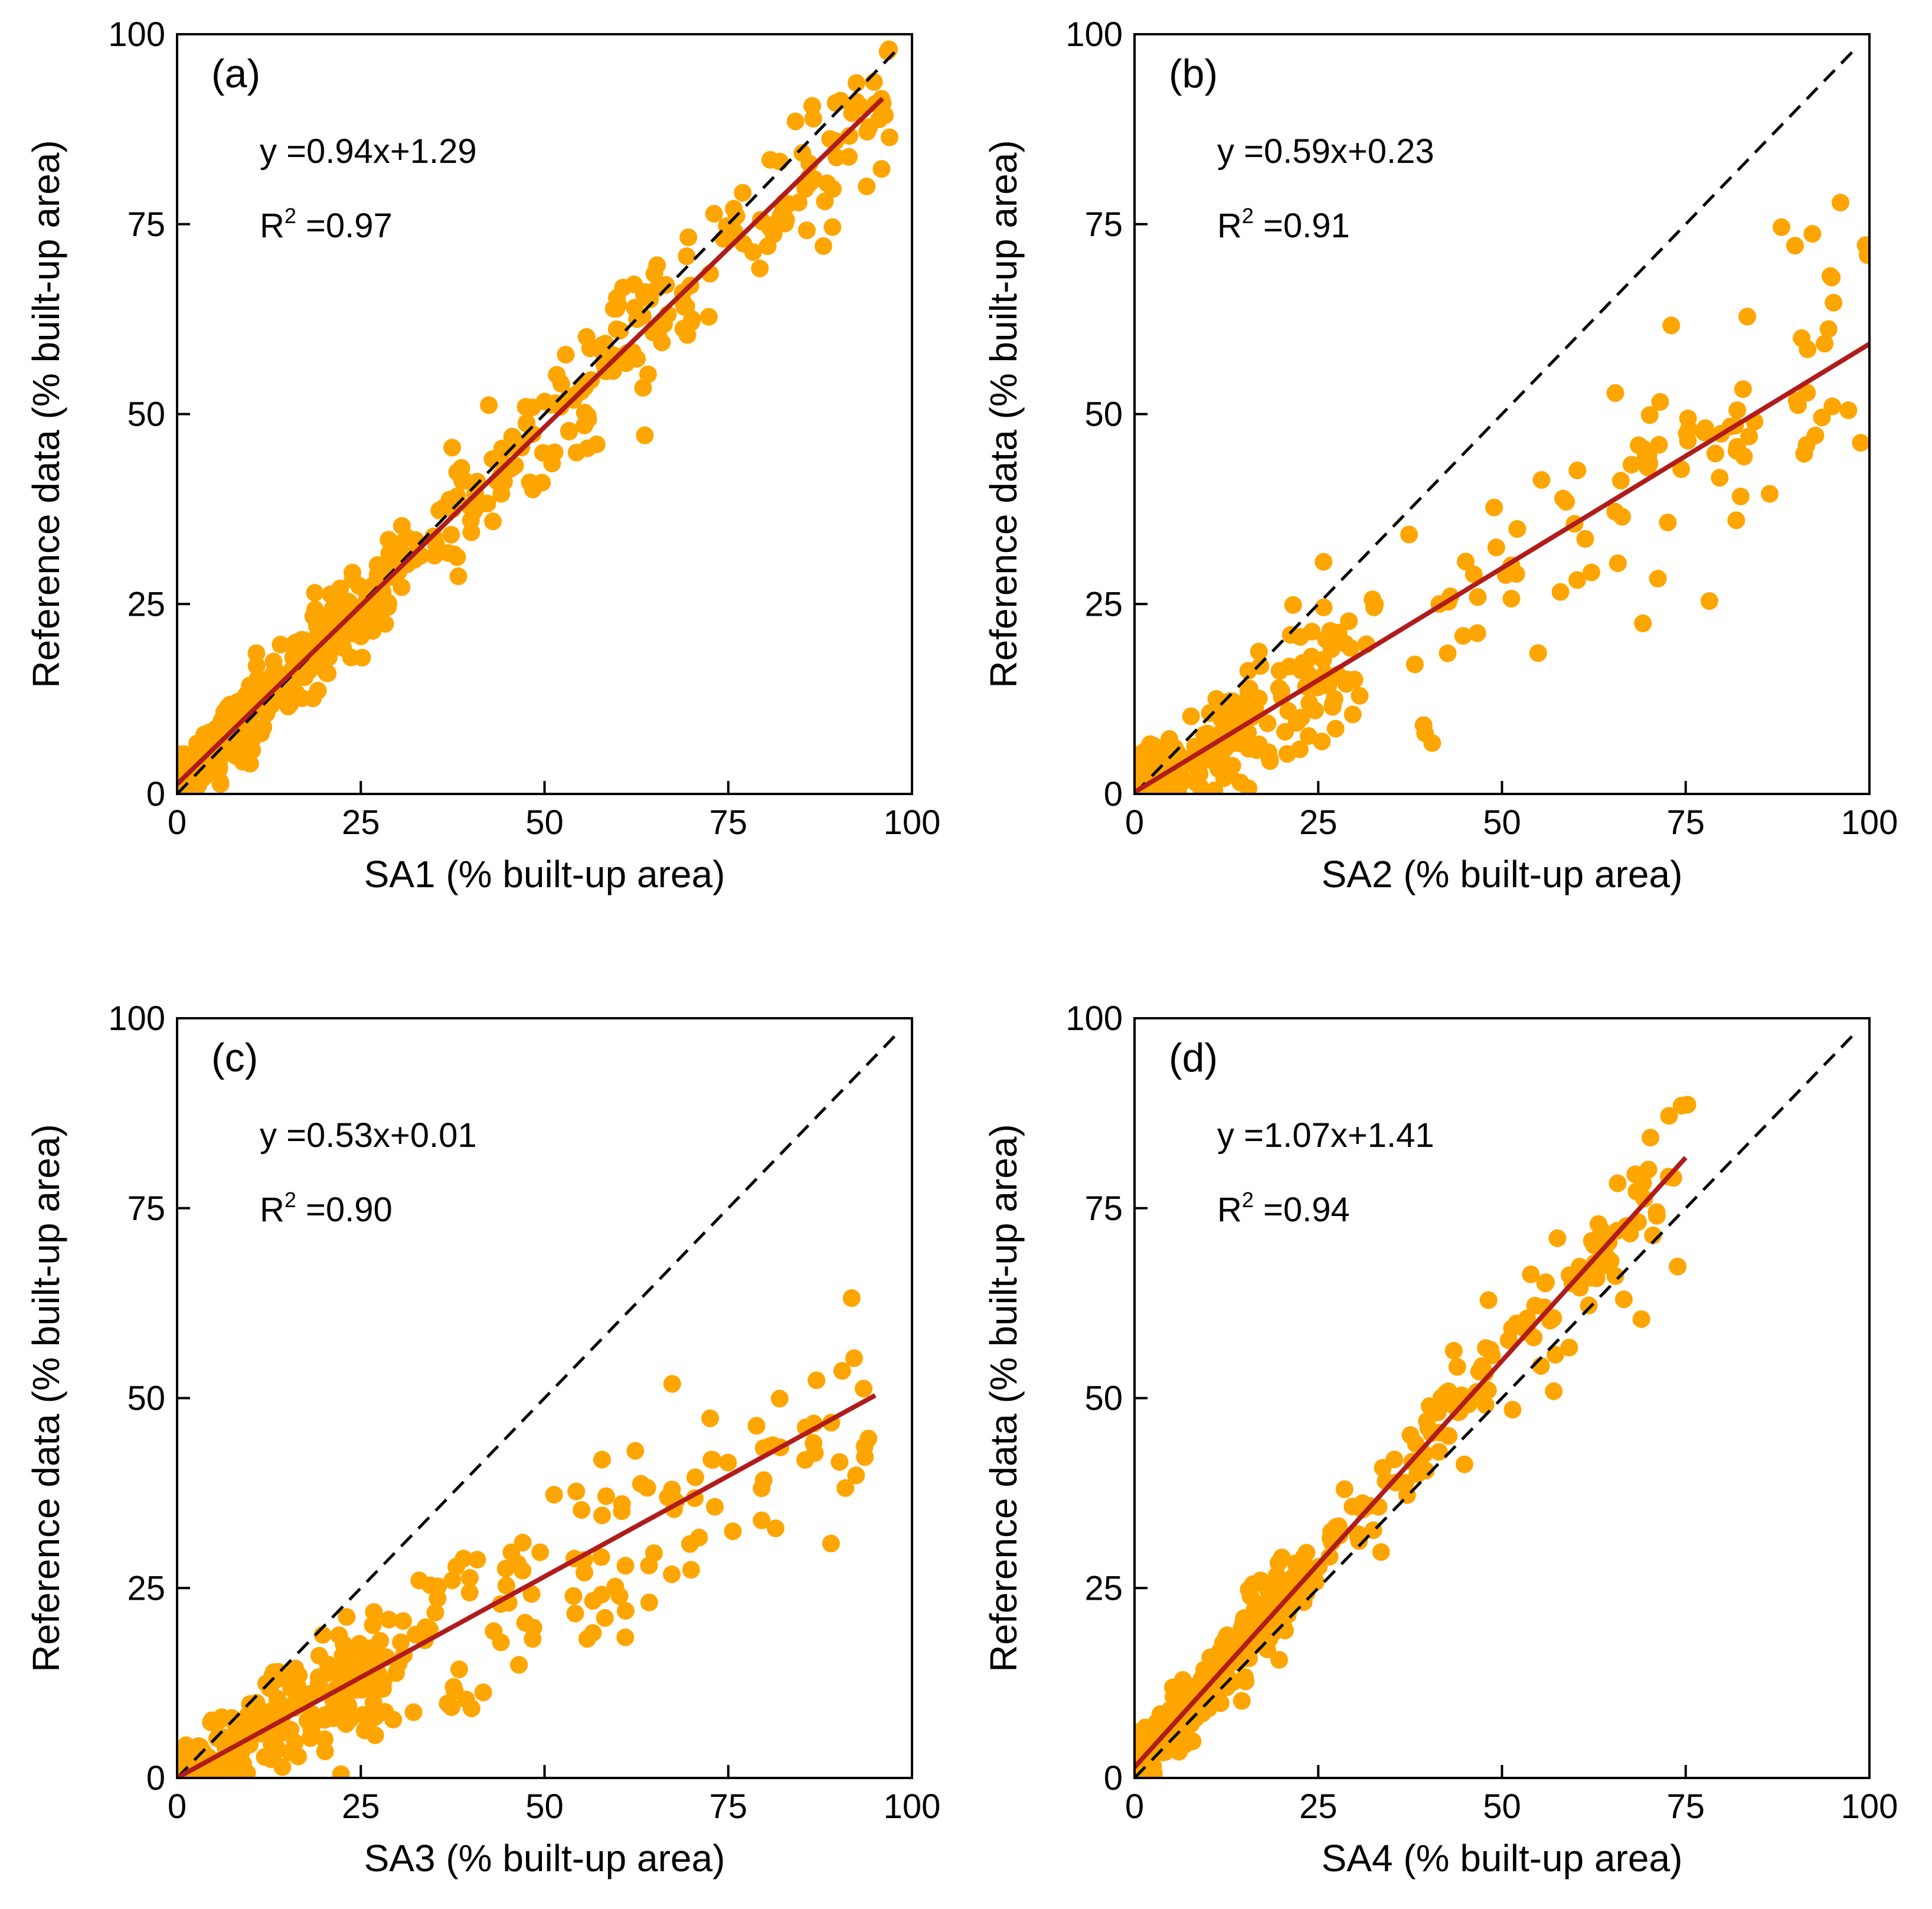 This screenshot has height=1909, width=1932. I want to click on x-tick-label: 50, so click(544, 823).